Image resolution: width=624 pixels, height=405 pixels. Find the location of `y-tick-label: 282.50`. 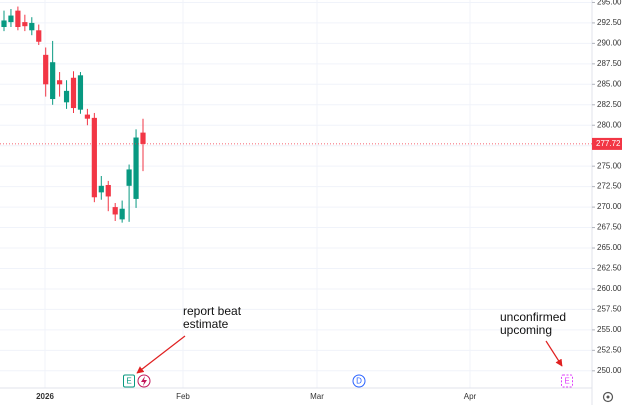

y-tick-label: 282.50 is located at coordinates (609, 104).